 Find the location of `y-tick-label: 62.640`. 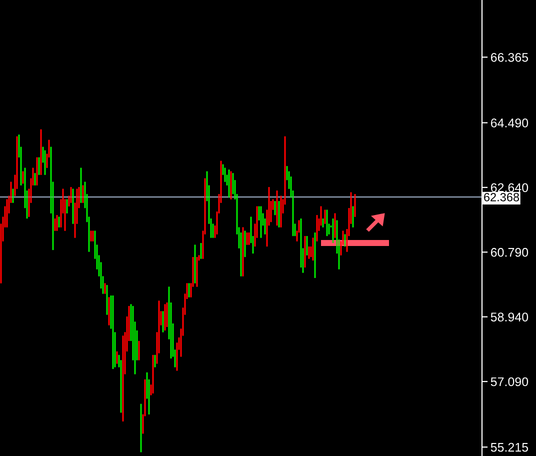

y-tick-label: 62.640 is located at coordinates (509, 187).